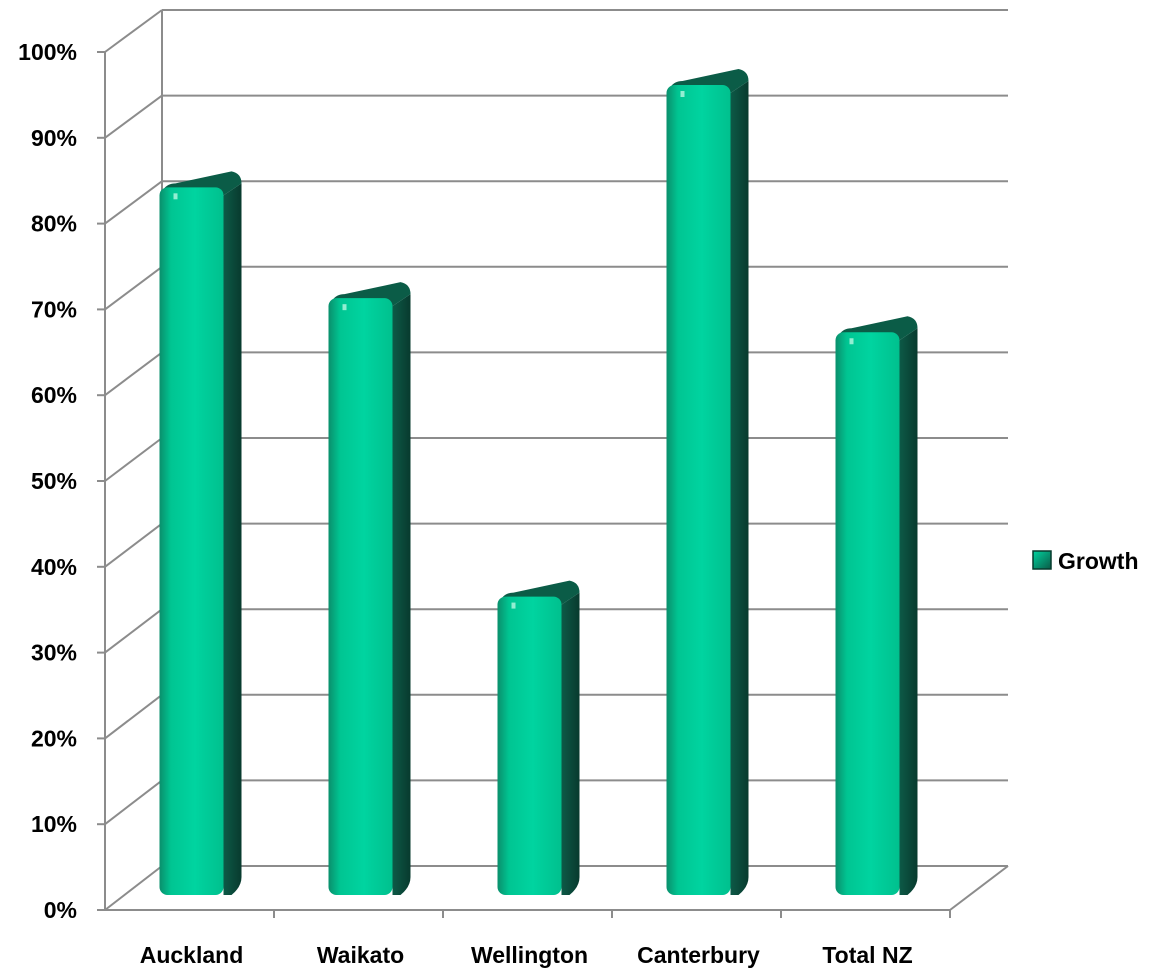  Describe the element at coordinates (1042, 560) in the screenshot. I see `legend-swatch` at that location.